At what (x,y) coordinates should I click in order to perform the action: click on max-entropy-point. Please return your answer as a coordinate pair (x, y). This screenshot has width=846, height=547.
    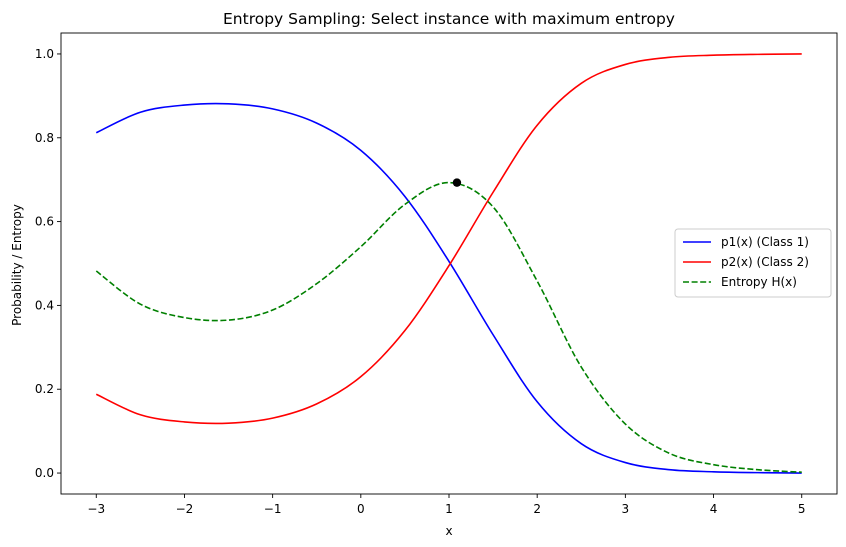
    Looking at the image, I should click on (457, 182).